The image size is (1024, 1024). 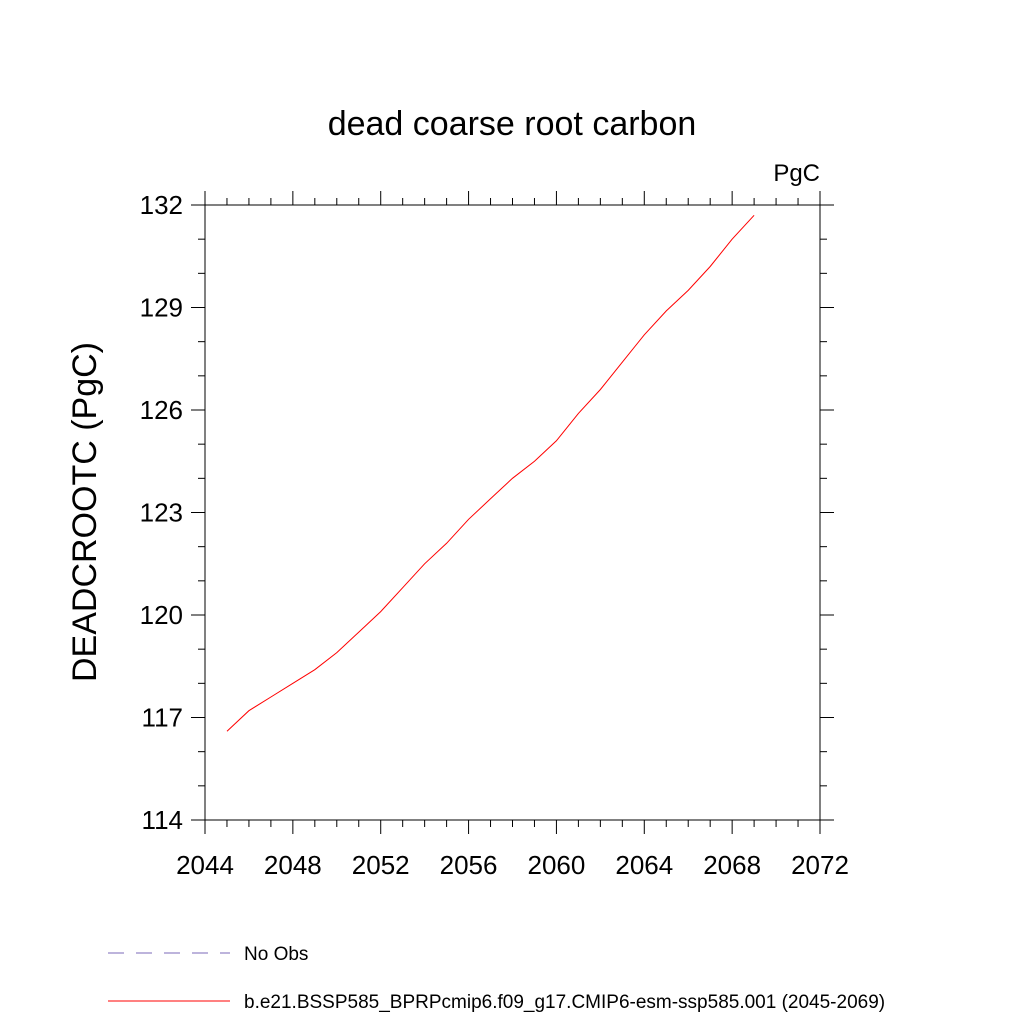 I want to click on y-tick-label: 114, so click(x=162, y=820).